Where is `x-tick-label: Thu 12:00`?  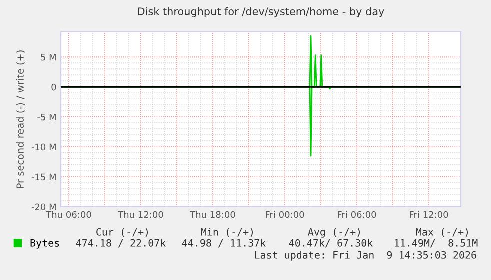 x-tick-label: Thu 12:00 is located at coordinates (141, 214).